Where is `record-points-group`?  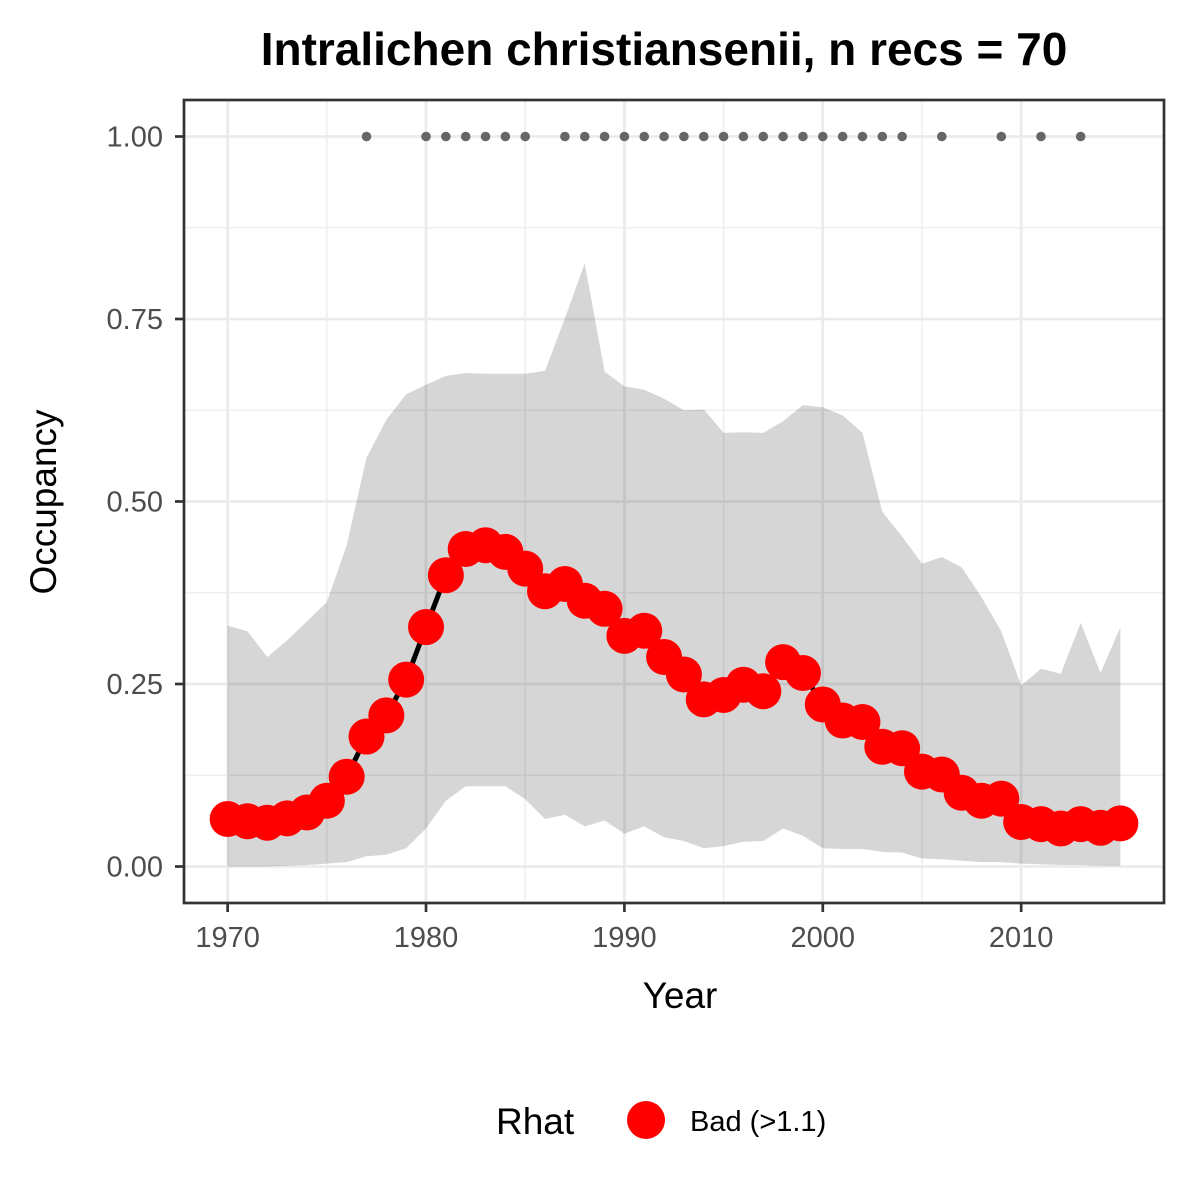
record-points-group is located at coordinates (723, 136).